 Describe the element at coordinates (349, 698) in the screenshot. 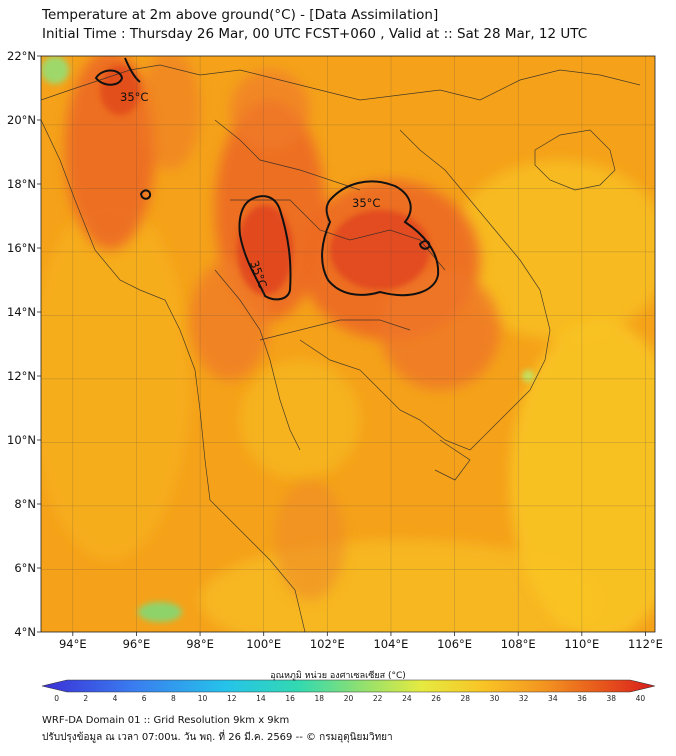

I see `colorbar-tick-label: 20` at that location.